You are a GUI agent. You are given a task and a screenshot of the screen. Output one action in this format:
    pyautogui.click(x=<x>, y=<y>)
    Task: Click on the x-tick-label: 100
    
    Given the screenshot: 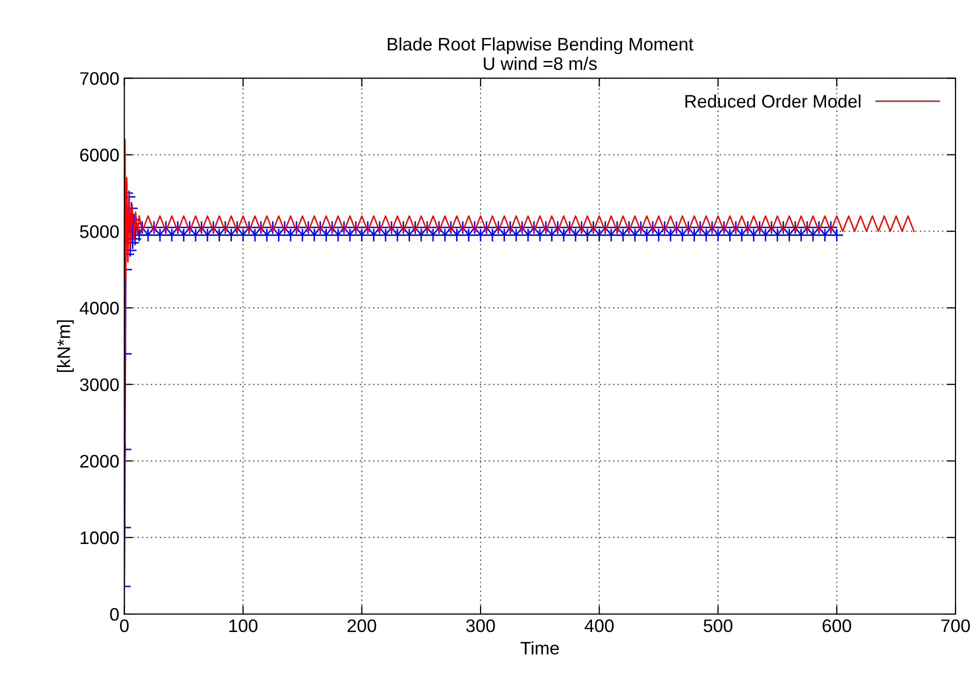 What is the action you would take?
    pyautogui.click(x=243, y=625)
    